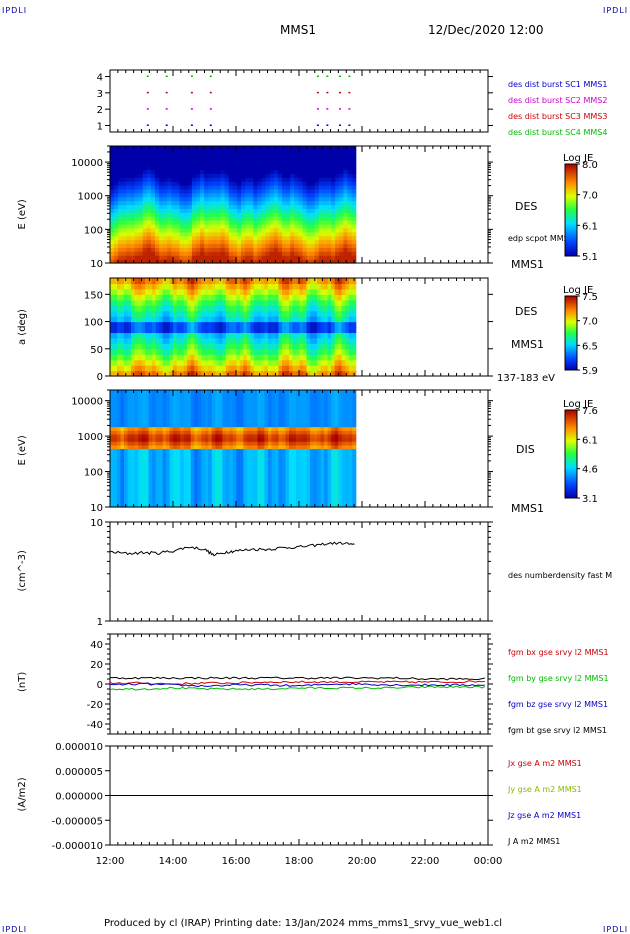 Image resolution: width=630 pixels, height=934 pixels. Describe the element at coordinates (147, 125) in the screenshot. I see `burst-marker` at that location.